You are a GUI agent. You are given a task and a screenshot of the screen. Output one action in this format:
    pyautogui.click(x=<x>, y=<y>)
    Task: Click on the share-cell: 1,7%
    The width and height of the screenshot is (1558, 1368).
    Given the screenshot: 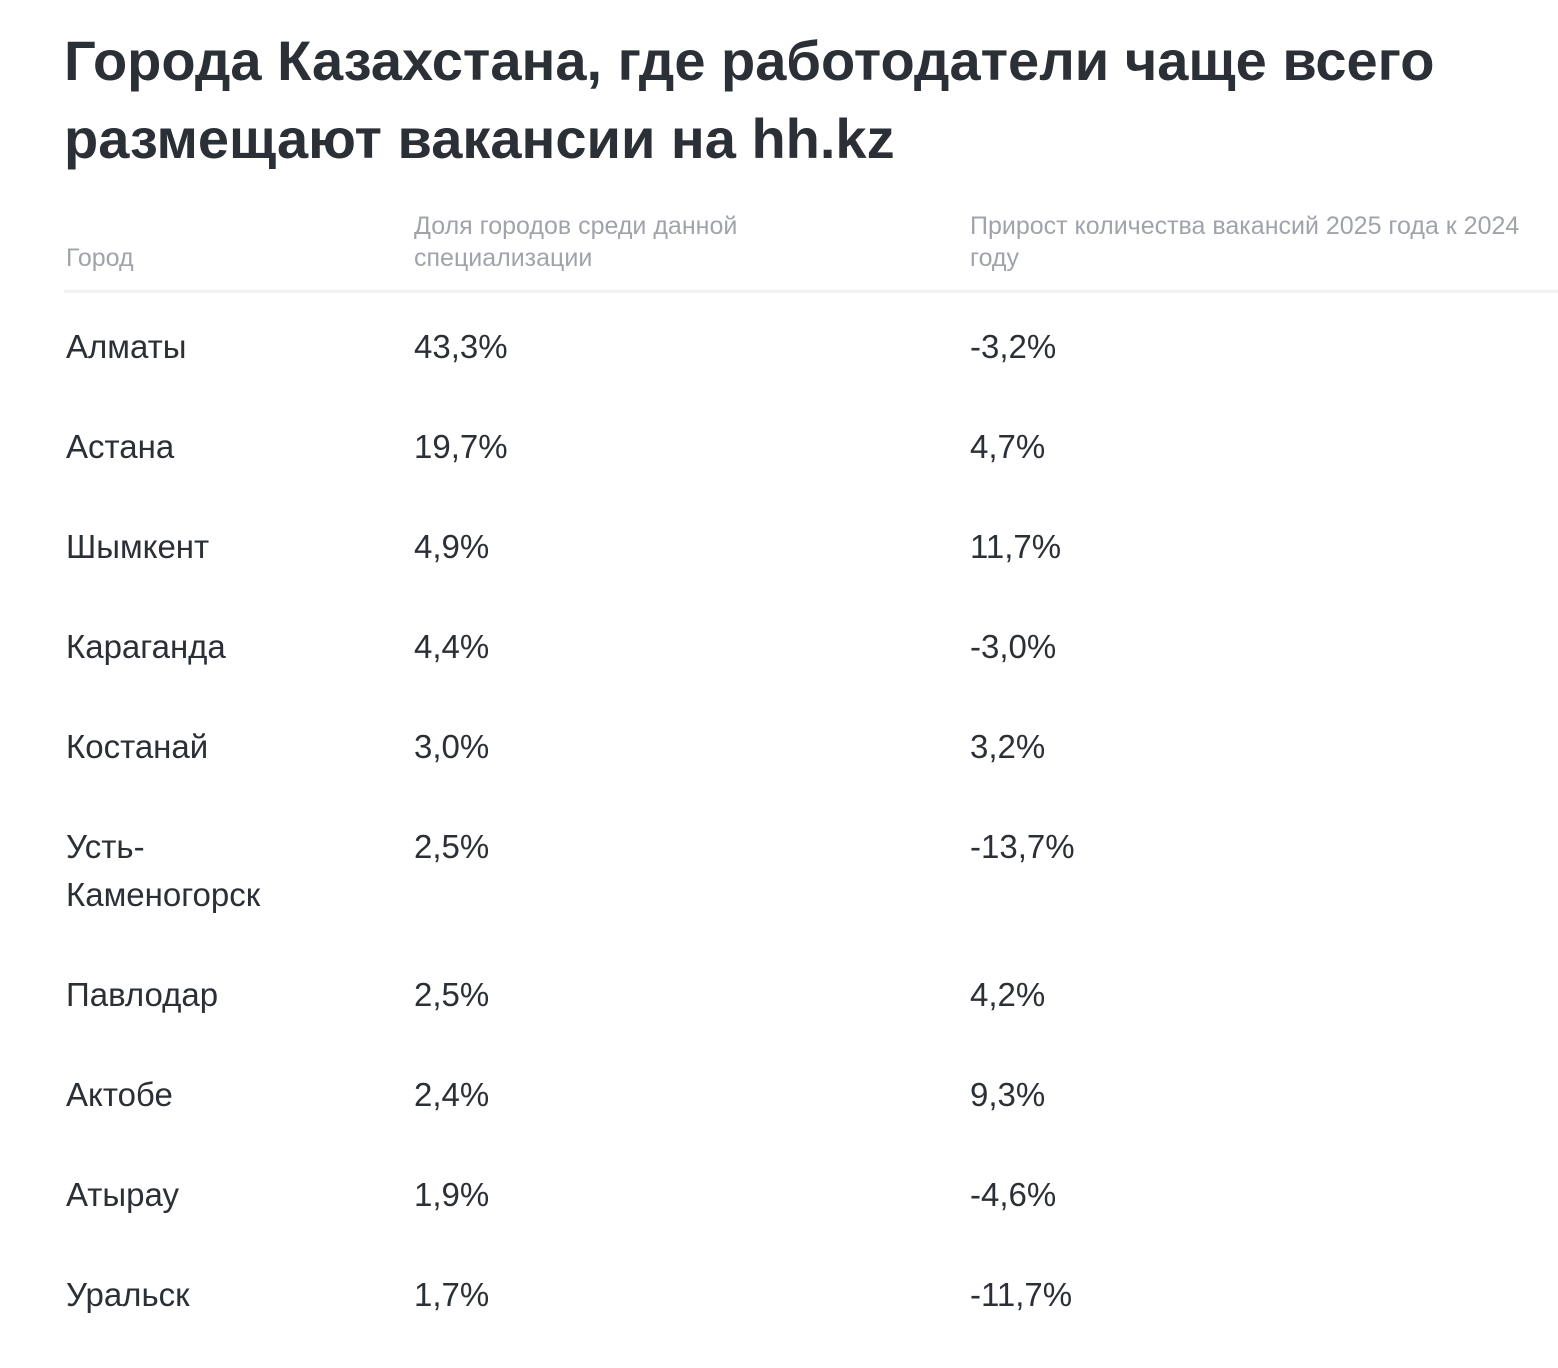 What is the action you would take?
    pyautogui.click(x=452, y=1294)
    